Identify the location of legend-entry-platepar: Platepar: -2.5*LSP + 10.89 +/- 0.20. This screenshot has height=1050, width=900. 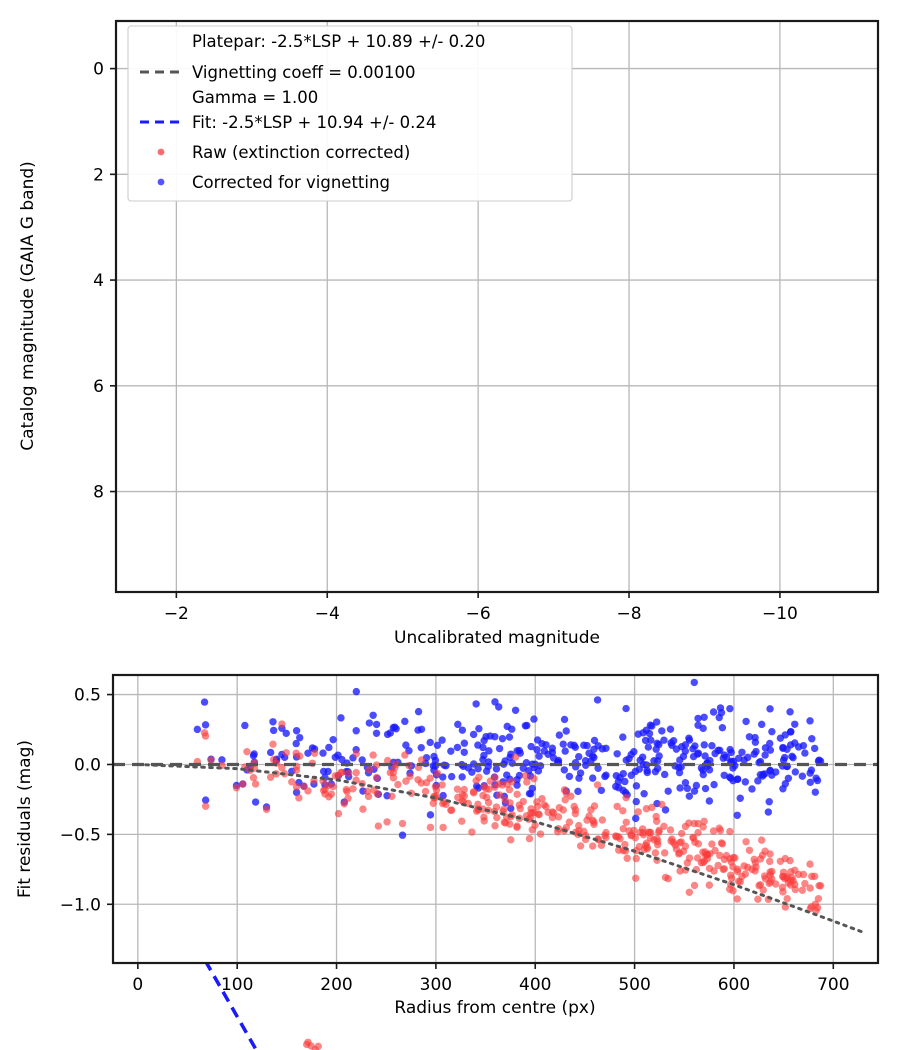
(338, 41).